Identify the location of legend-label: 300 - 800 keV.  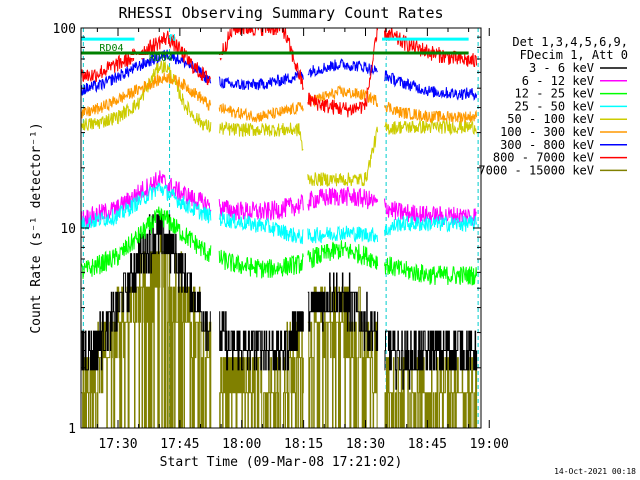
(547, 145).